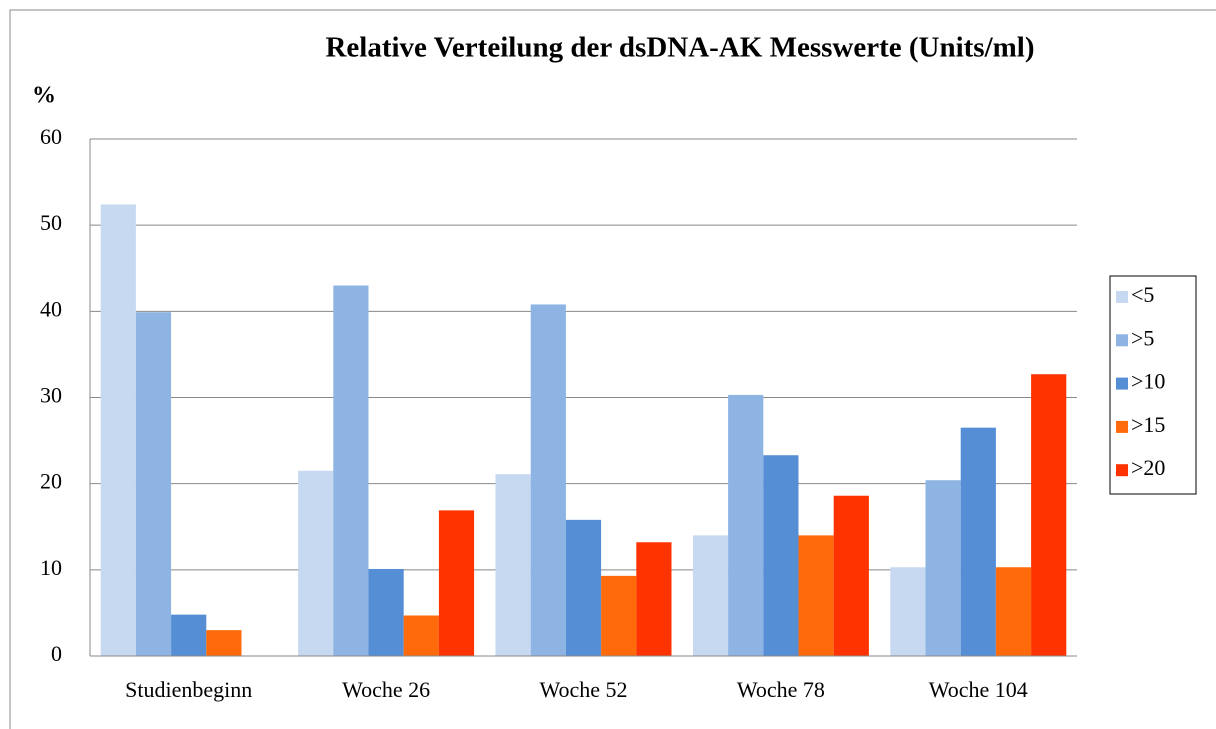 The width and height of the screenshot is (1216, 729). I want to click on legend-label: >5, so click(1142, 337).